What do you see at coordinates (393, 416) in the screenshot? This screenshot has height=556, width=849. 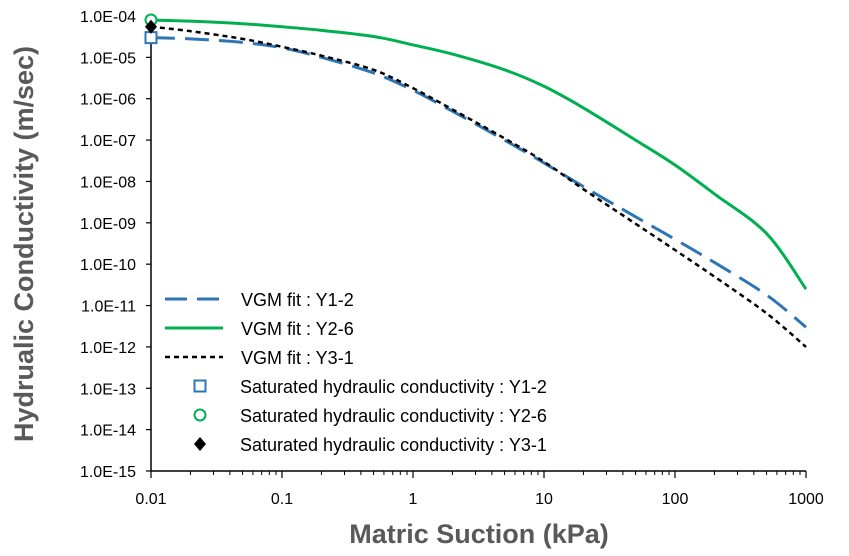 I see `legend-label-4: Saturated hydraulic conductivity : Y2-6` at bounding box center [393, 416].